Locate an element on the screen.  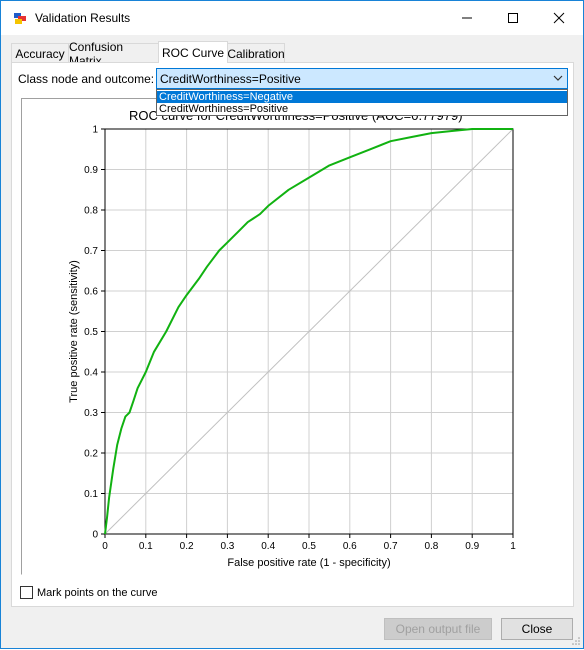
minimize-button is located at coordinates (467, 18).